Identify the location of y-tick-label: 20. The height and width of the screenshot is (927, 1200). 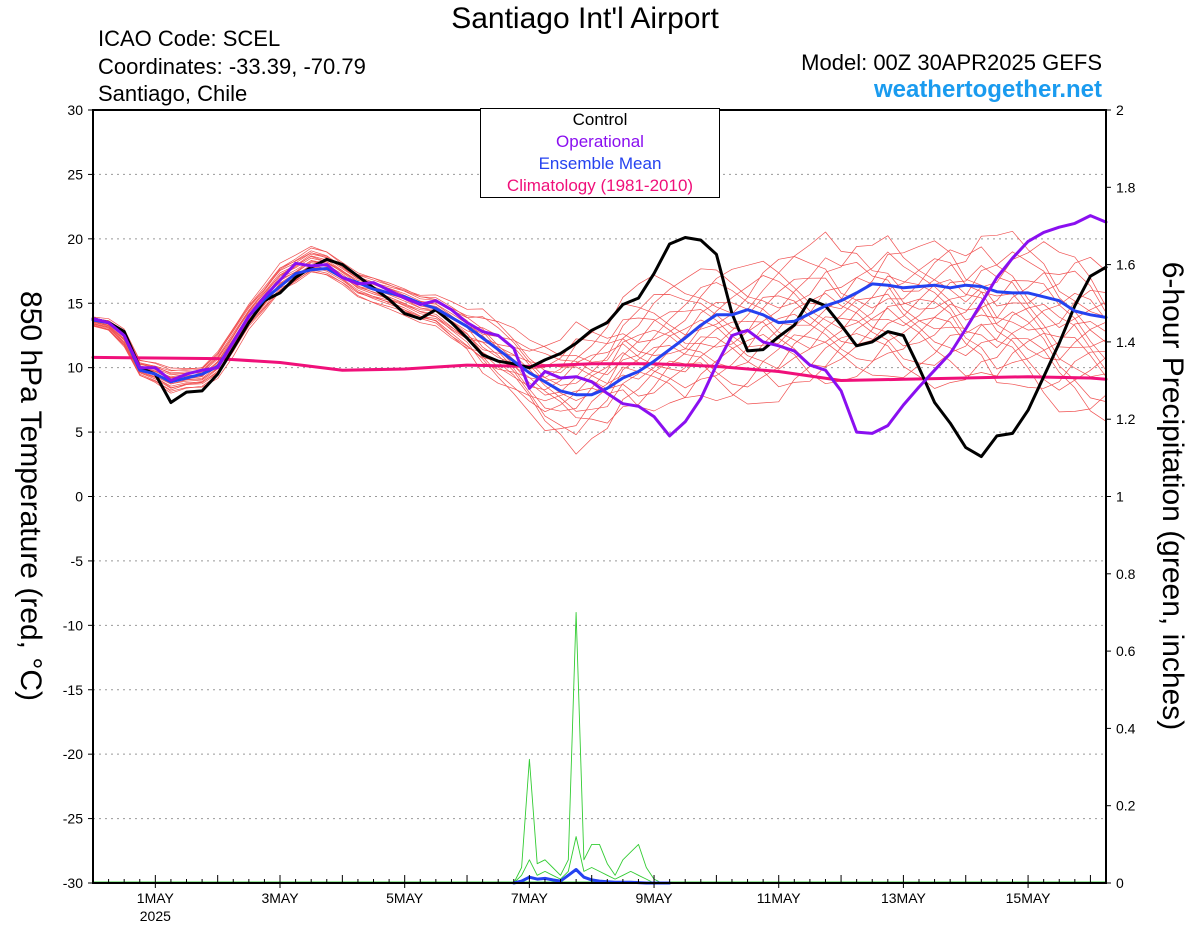
(75, 239).